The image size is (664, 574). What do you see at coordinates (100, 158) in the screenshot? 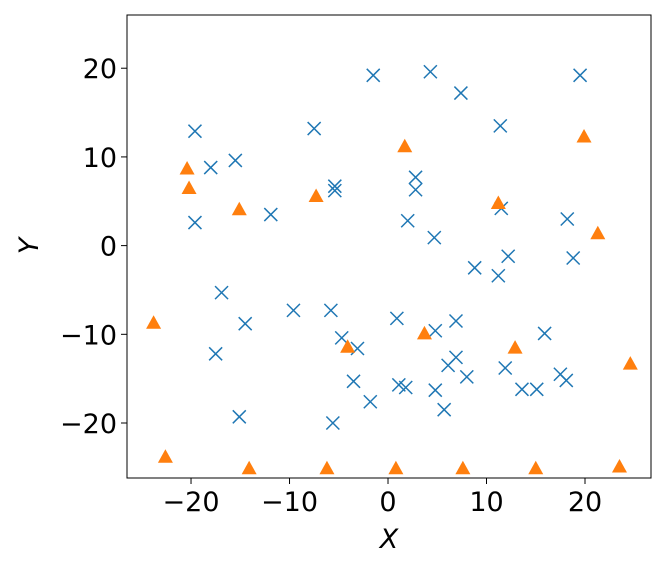
I see `y-tick-label: 10` at bounding box center [100, 158].